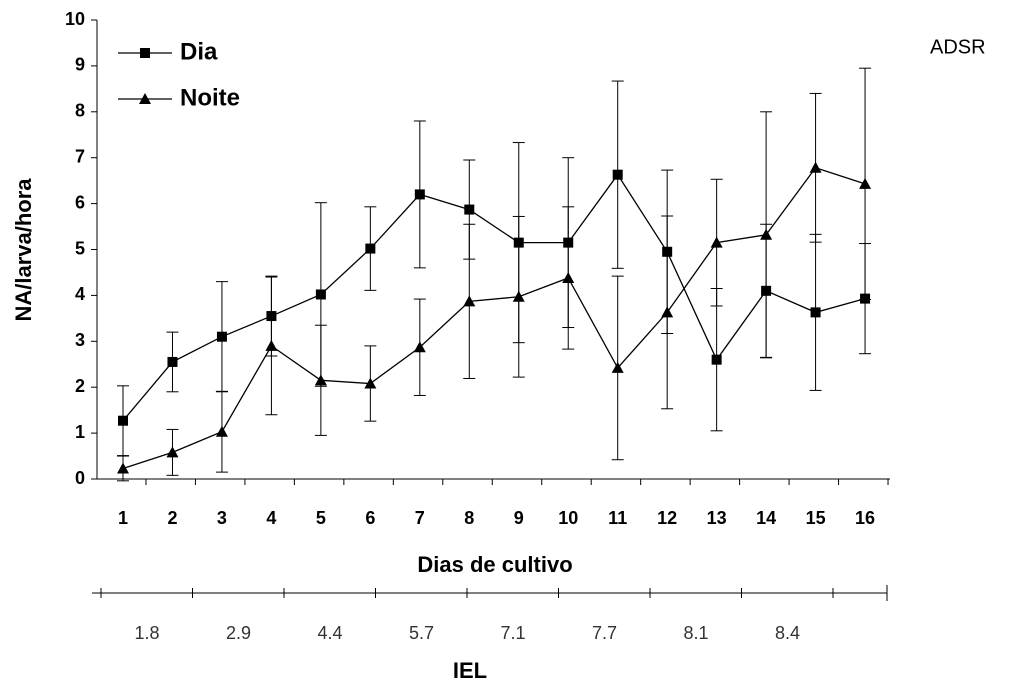 This screenshot has height=689, width=1021. What do you see at coordinates (80, 294) in the screenshot?
I see `y-tick-label: 4` at bounding box center [80, 294].